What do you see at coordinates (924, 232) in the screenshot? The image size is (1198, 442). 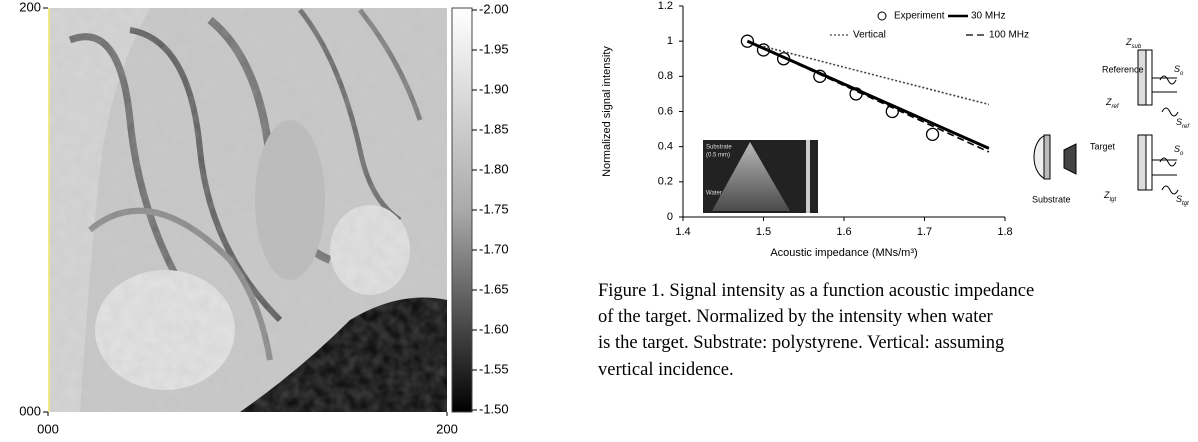 I see `x-tick-label: 1.7` at bounding box center [924, 232].